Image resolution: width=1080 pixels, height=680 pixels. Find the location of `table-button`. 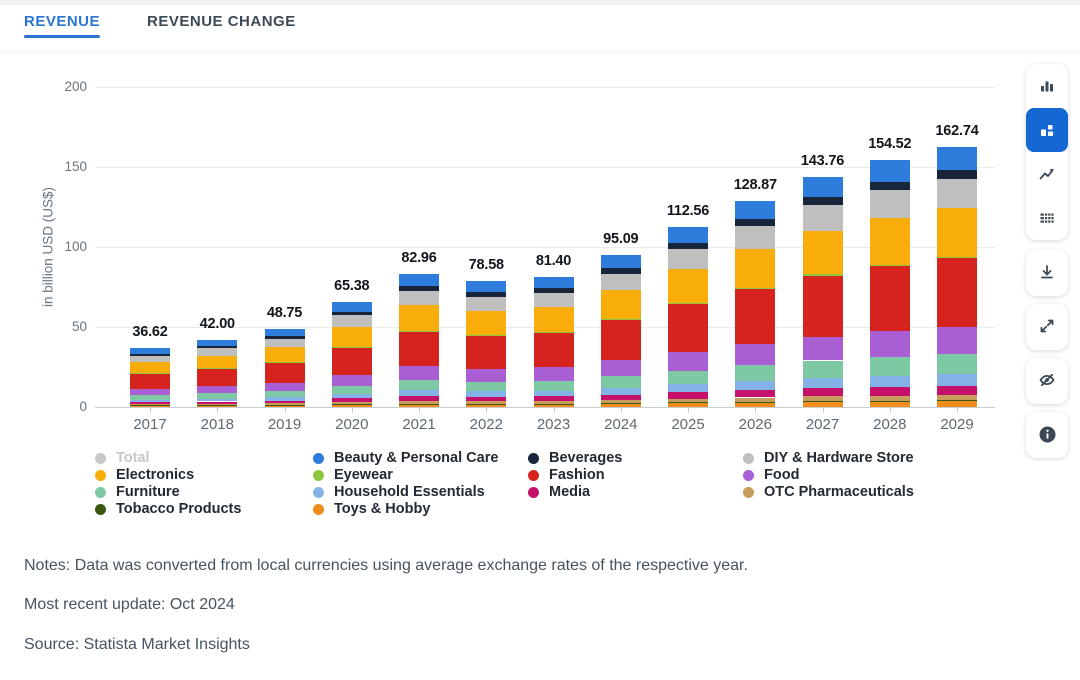

table-button is located at coordinates (1047, 218).